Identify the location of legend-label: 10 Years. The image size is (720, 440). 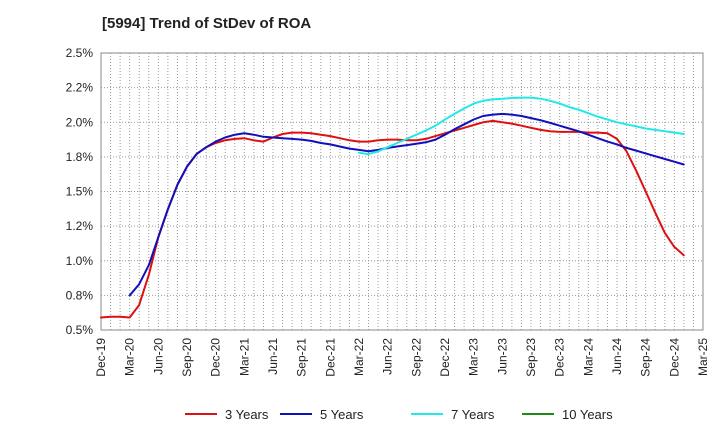
(587, 414).